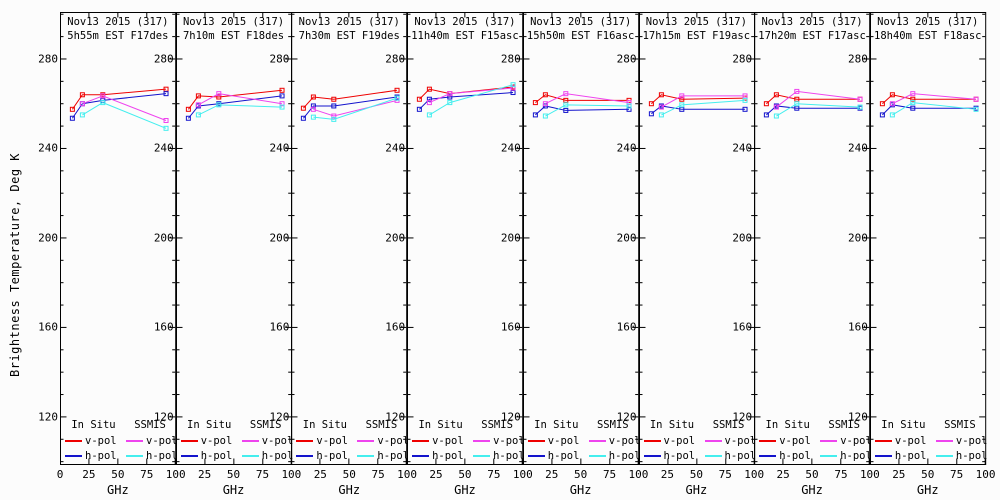  Describe the element at coordinates (696, 36) in the screenshot. I see `panel-title-time-sat: 17h15m EST F19asc` at that location.